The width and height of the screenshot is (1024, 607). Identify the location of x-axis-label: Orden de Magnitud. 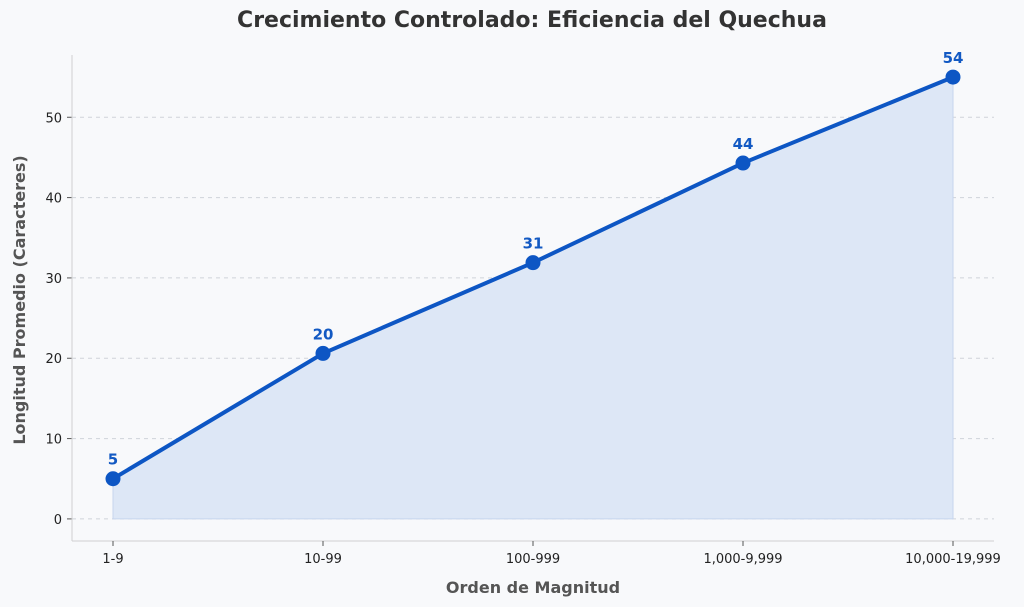
(533, 587).